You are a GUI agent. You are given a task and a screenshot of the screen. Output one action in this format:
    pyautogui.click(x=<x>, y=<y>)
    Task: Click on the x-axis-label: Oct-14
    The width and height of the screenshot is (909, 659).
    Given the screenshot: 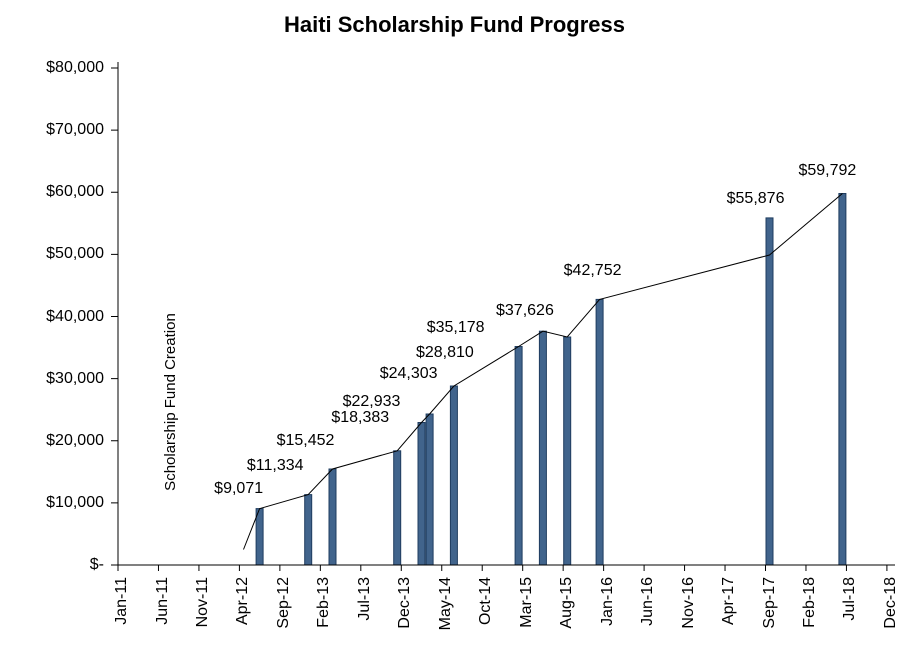 What is the action you would take?
    pyautogui.click(x=486, y=601)
    